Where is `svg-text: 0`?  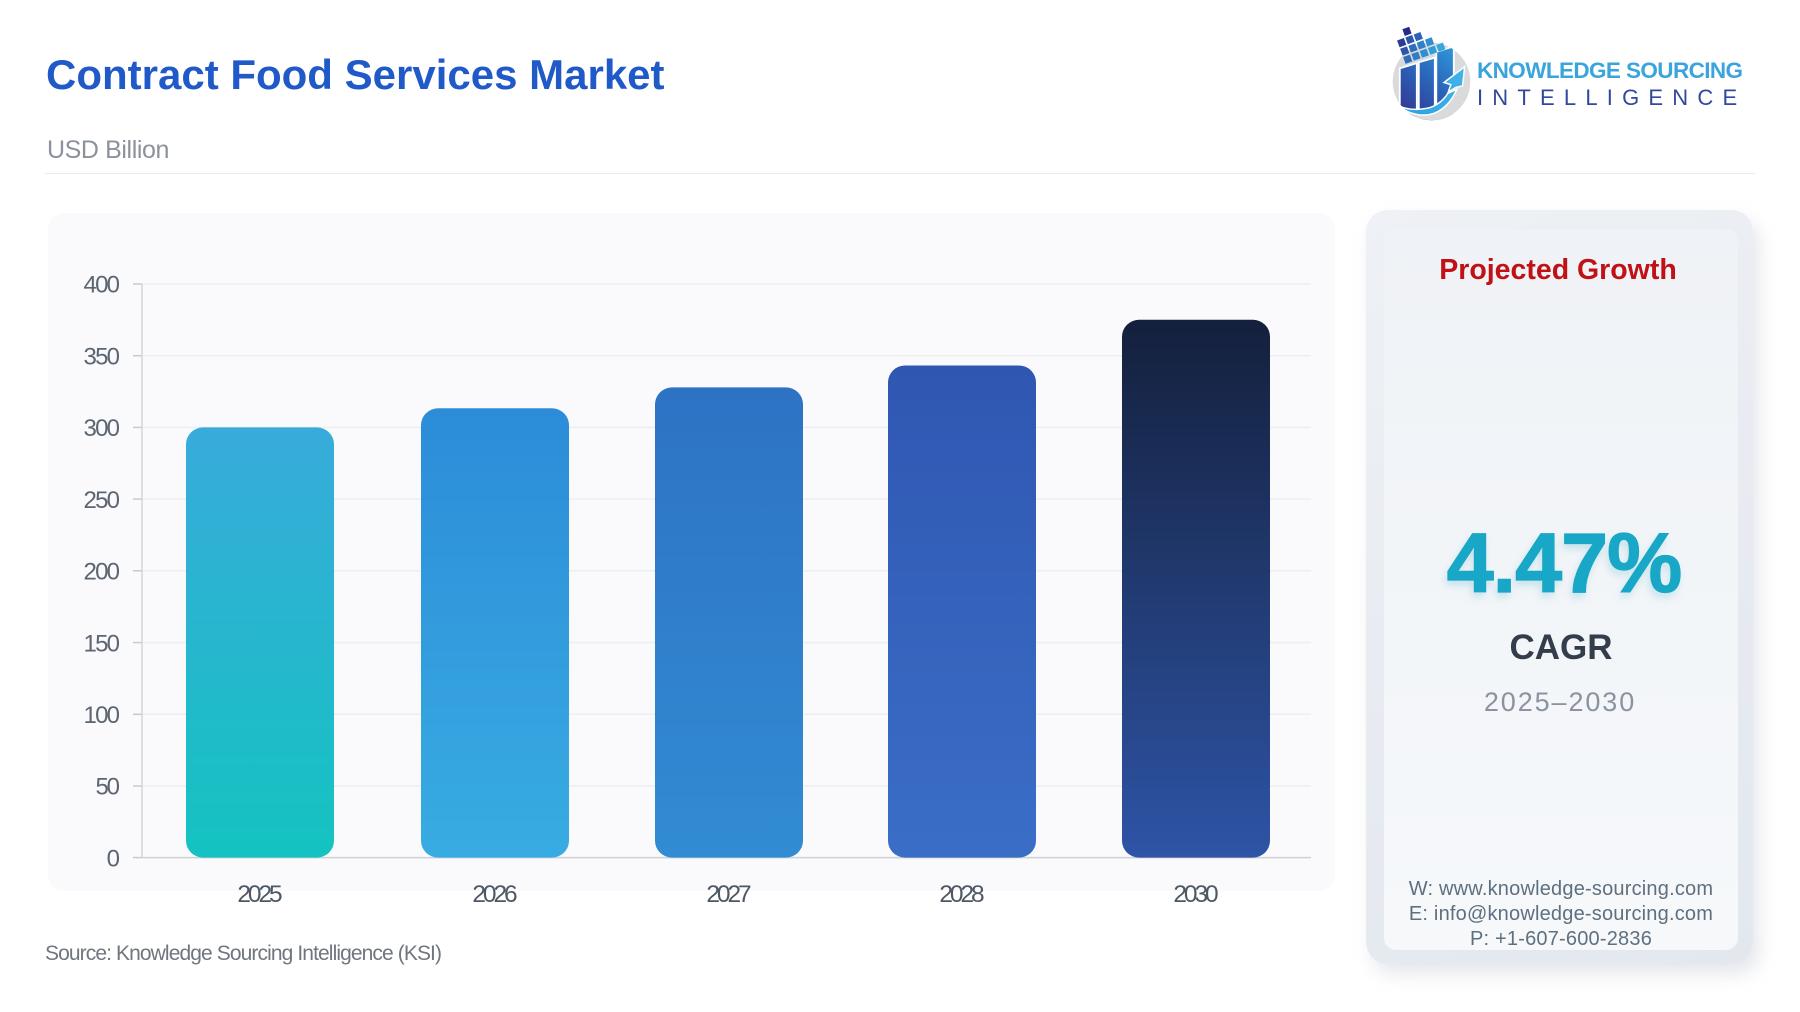 svg-text: 0 is located at coordinates (113, 858).